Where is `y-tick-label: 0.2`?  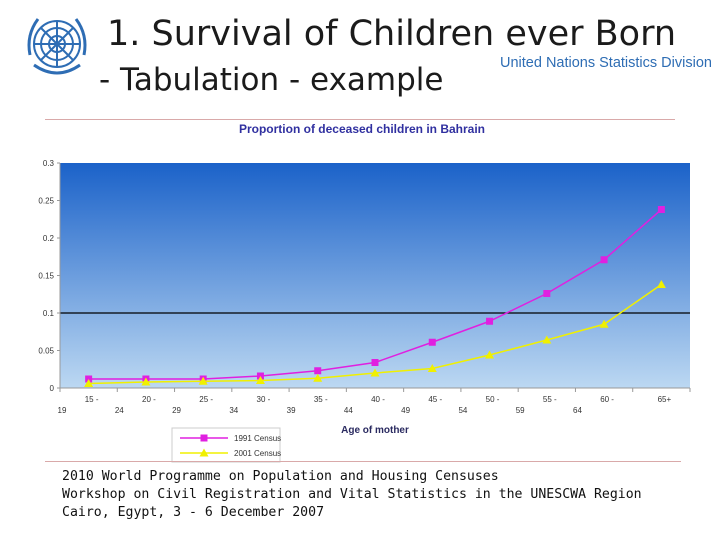
y-tick-label: 0.2 is located at coordinates (49, 238).